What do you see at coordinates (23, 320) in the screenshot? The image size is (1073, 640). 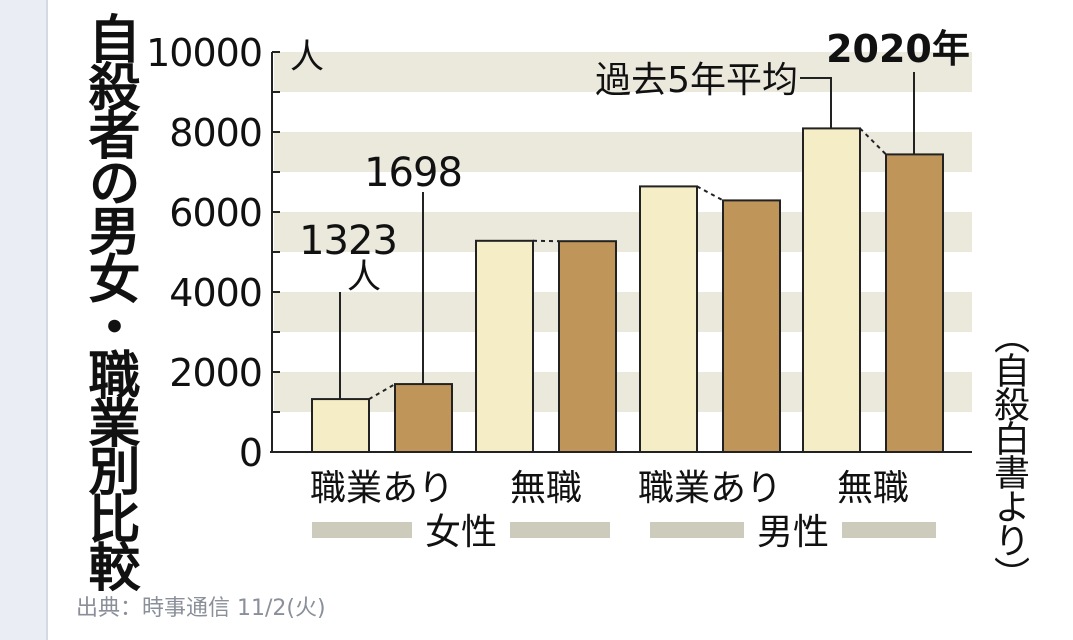 I see `page-left-panel` at bounding box center [23, 320].